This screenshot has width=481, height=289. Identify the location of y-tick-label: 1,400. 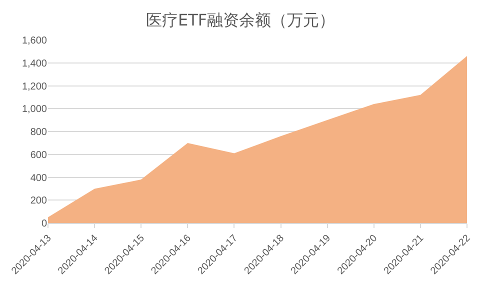
(35, 64).